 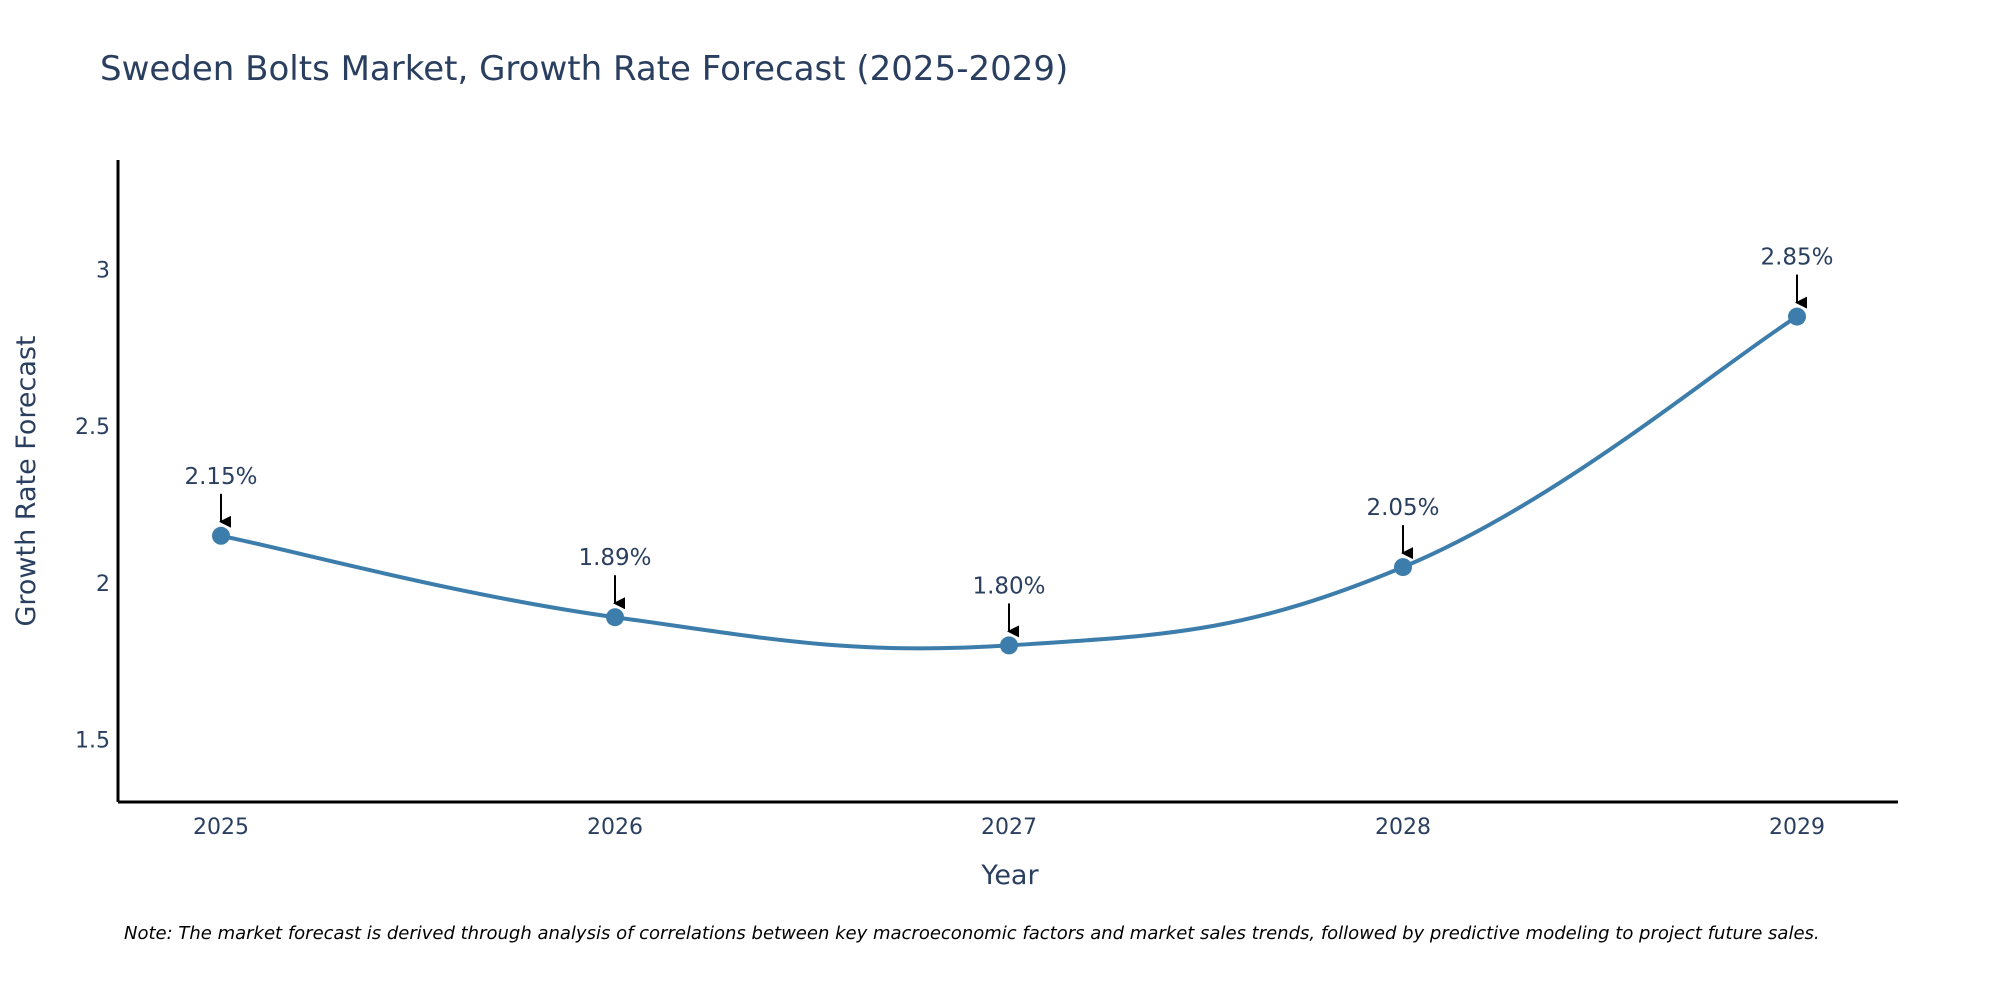 What do you see at coordinates (615, 827) in the screenshot?
I see `x-tick-label: 2026` at bounding box center [615, 827].